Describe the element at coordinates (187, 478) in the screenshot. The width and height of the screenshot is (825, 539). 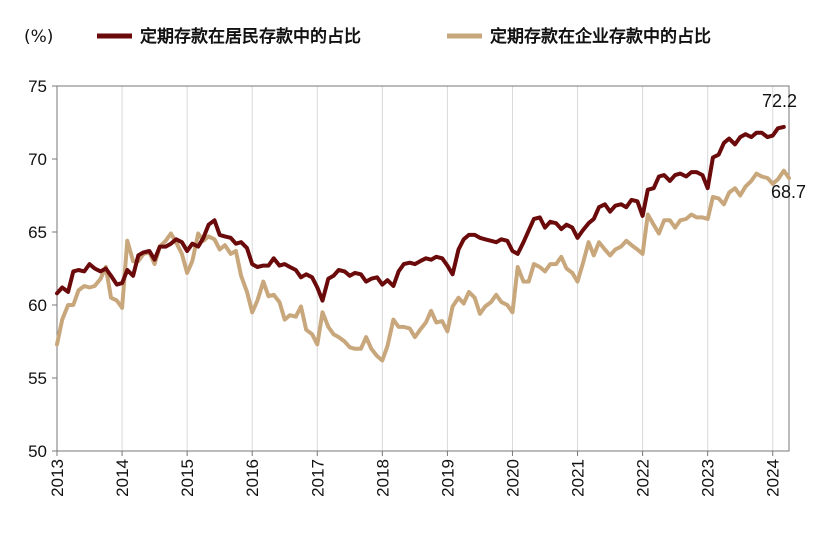
I see `x-tick-label: 2015` at that location.